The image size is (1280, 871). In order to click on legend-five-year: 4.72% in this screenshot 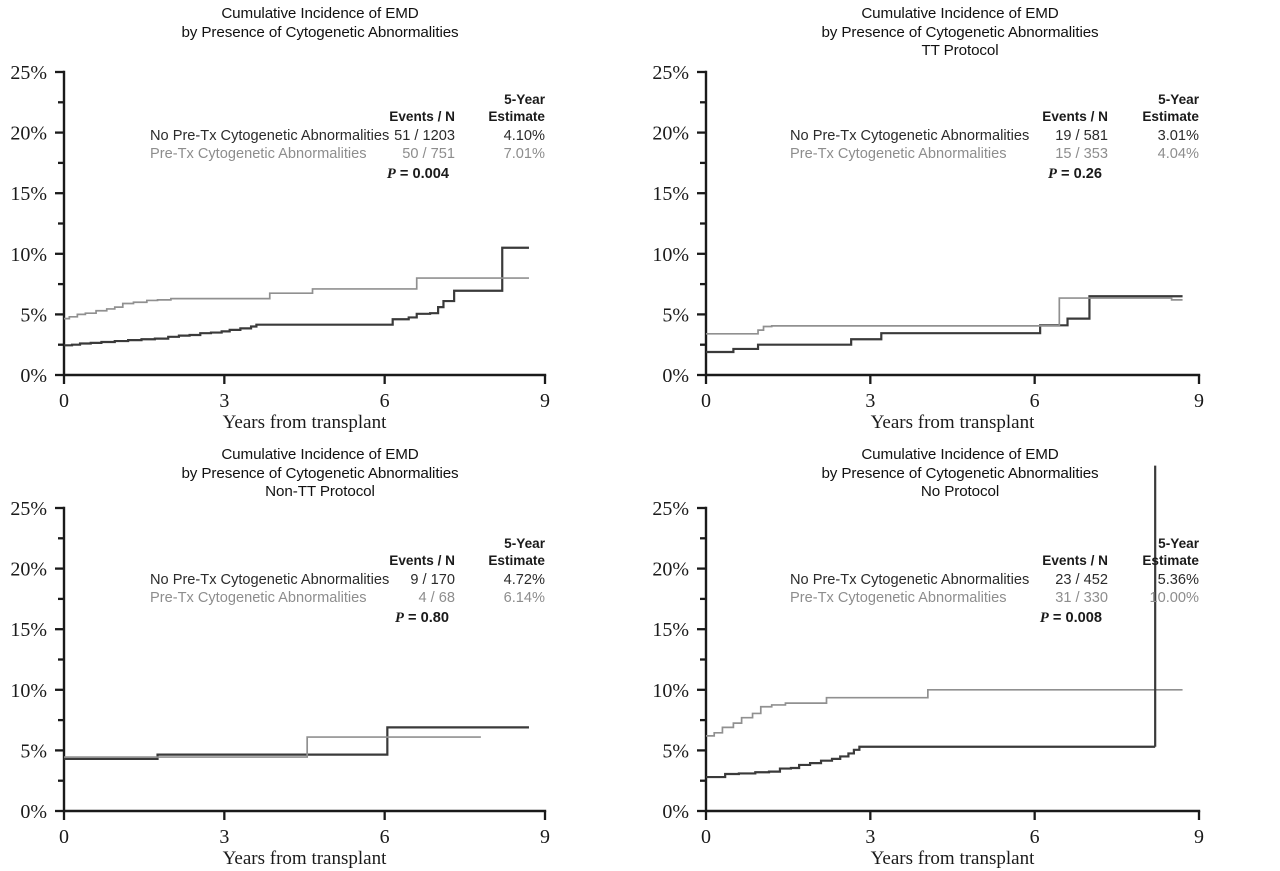, I will do `click(524, 580)`.